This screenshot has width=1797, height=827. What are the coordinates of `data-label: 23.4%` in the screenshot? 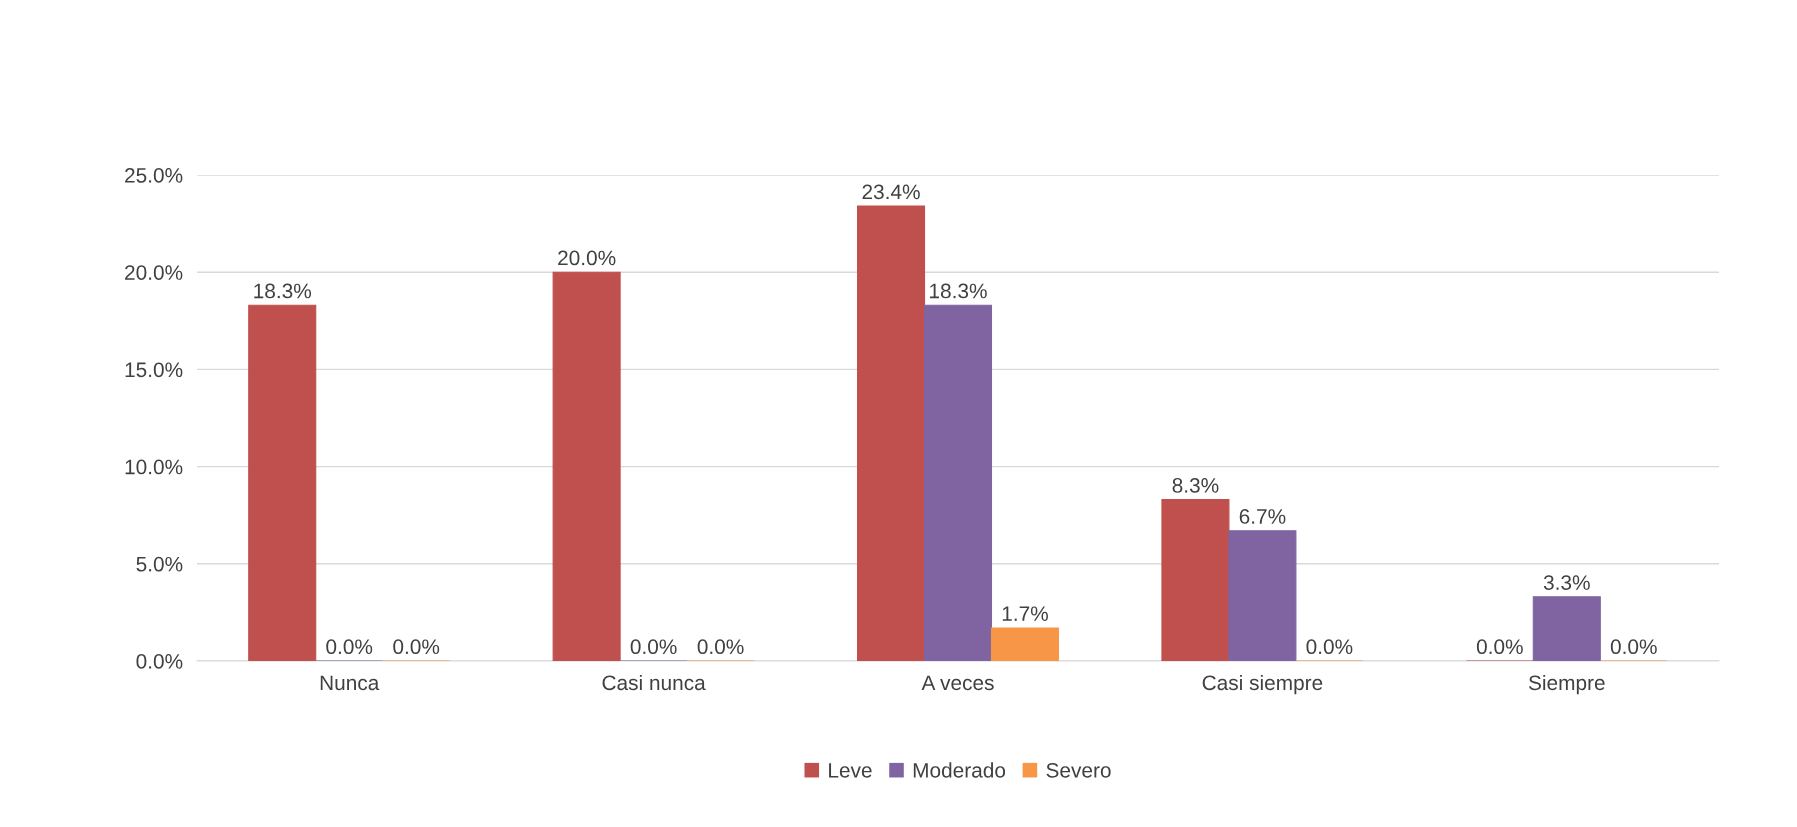 It's located at (891, 192).